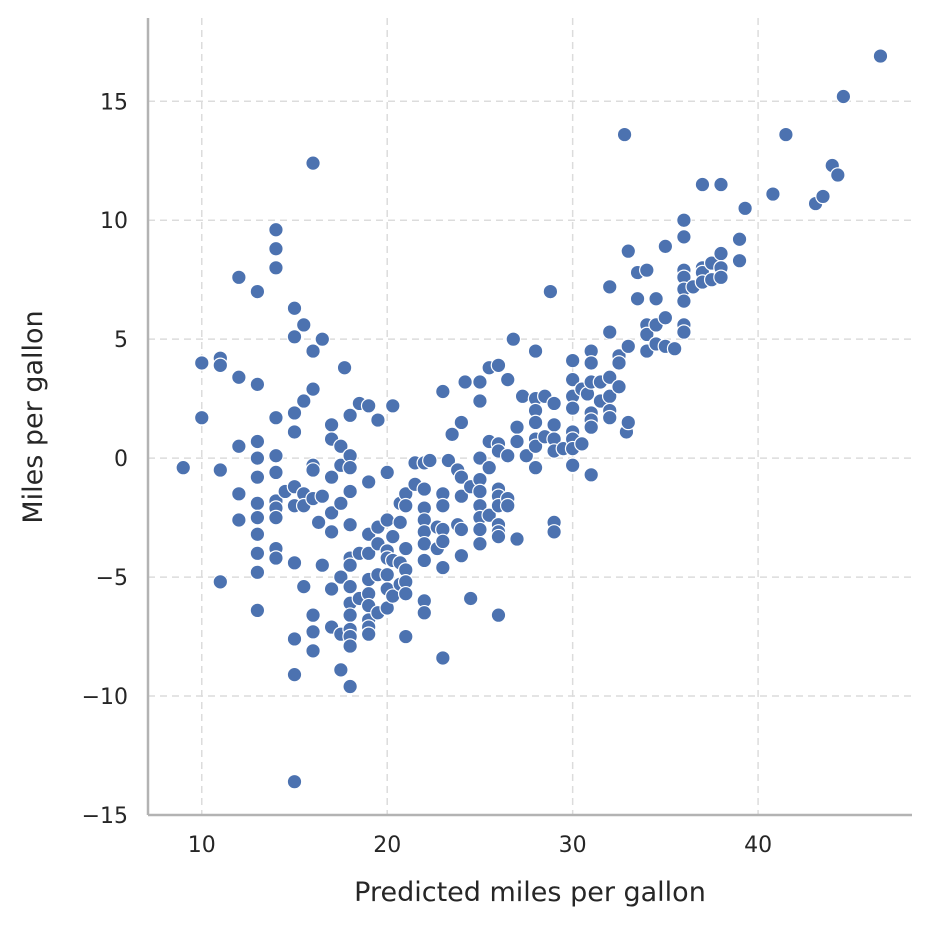 The height and width of the screenshot is (928, 930). I want to click on x-tick-label: 30, so click(573, 845).